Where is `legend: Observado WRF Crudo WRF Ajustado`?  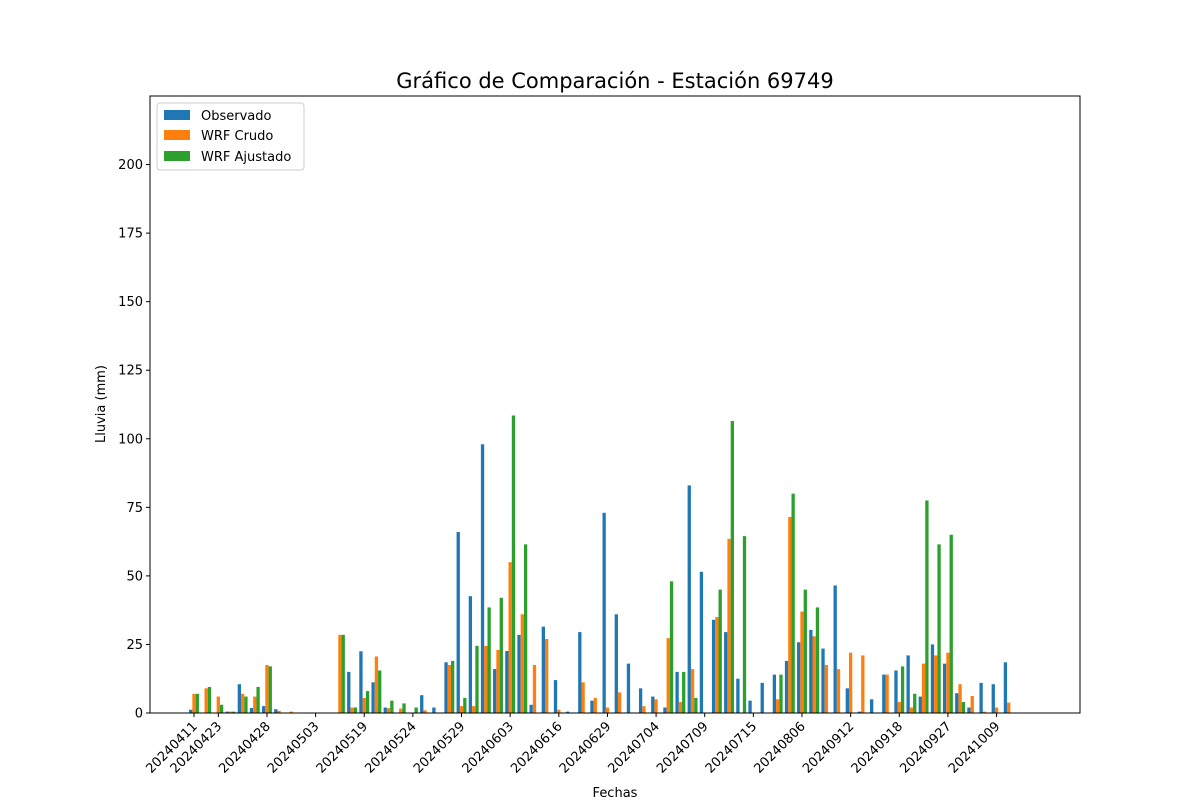 legend: Observado WRF Crudo WRF Ajustado is located at coordinates (230, 136).